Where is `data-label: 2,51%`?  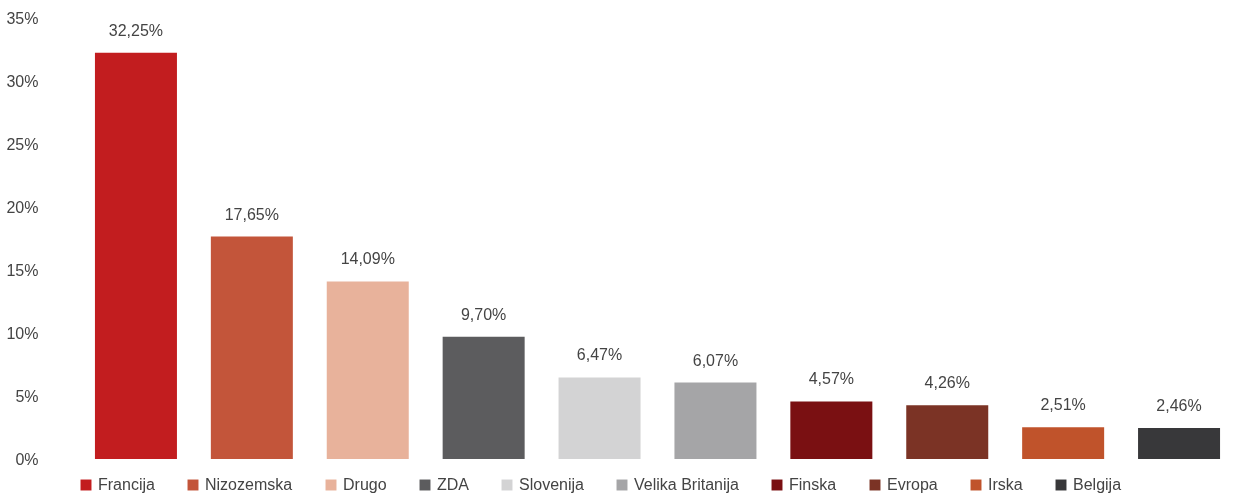
data-label: 2,51% is located at coordinates (1063, 405).